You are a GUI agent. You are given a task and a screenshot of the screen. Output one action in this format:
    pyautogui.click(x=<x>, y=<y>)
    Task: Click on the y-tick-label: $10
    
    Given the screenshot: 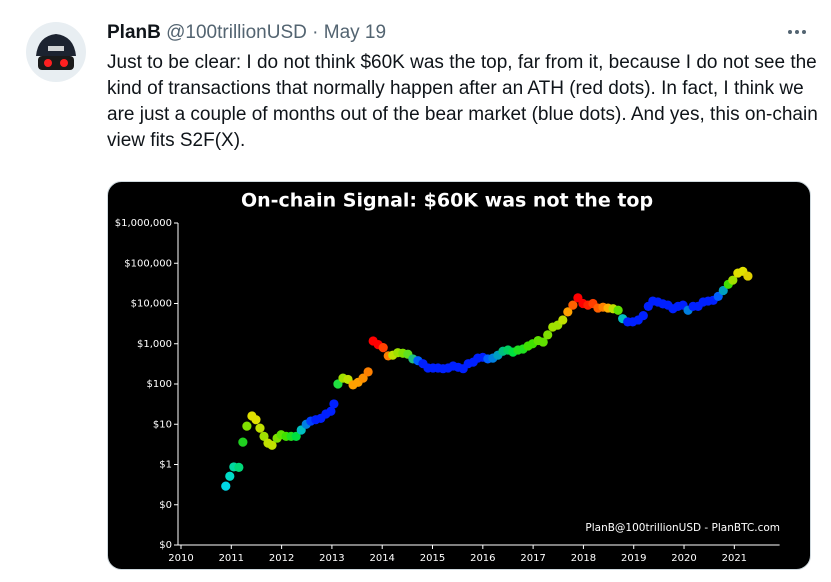 What is the action you would take?
    pyautogui.click(x=162, y=424)
    